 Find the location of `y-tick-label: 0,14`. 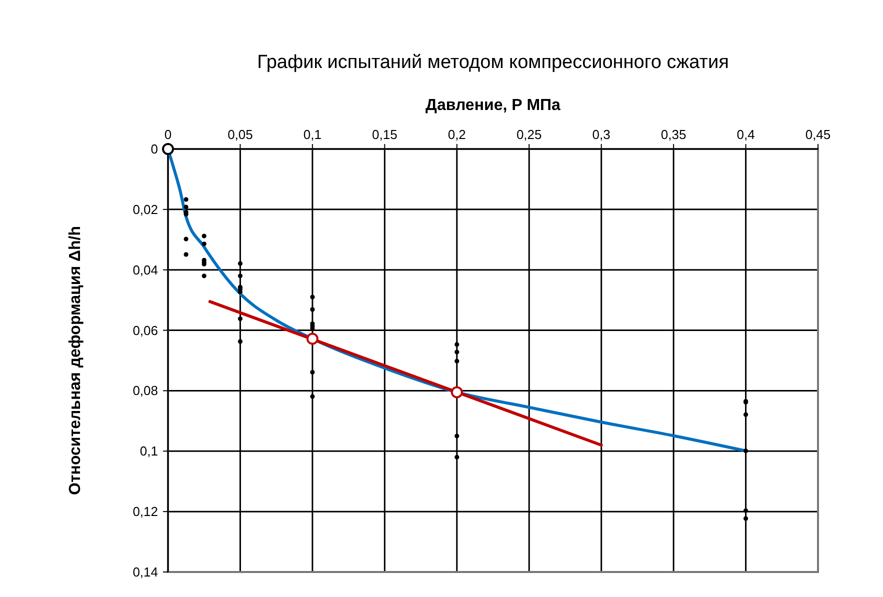

y-tick-label: 0,14 is located at coordinates (145, 572).